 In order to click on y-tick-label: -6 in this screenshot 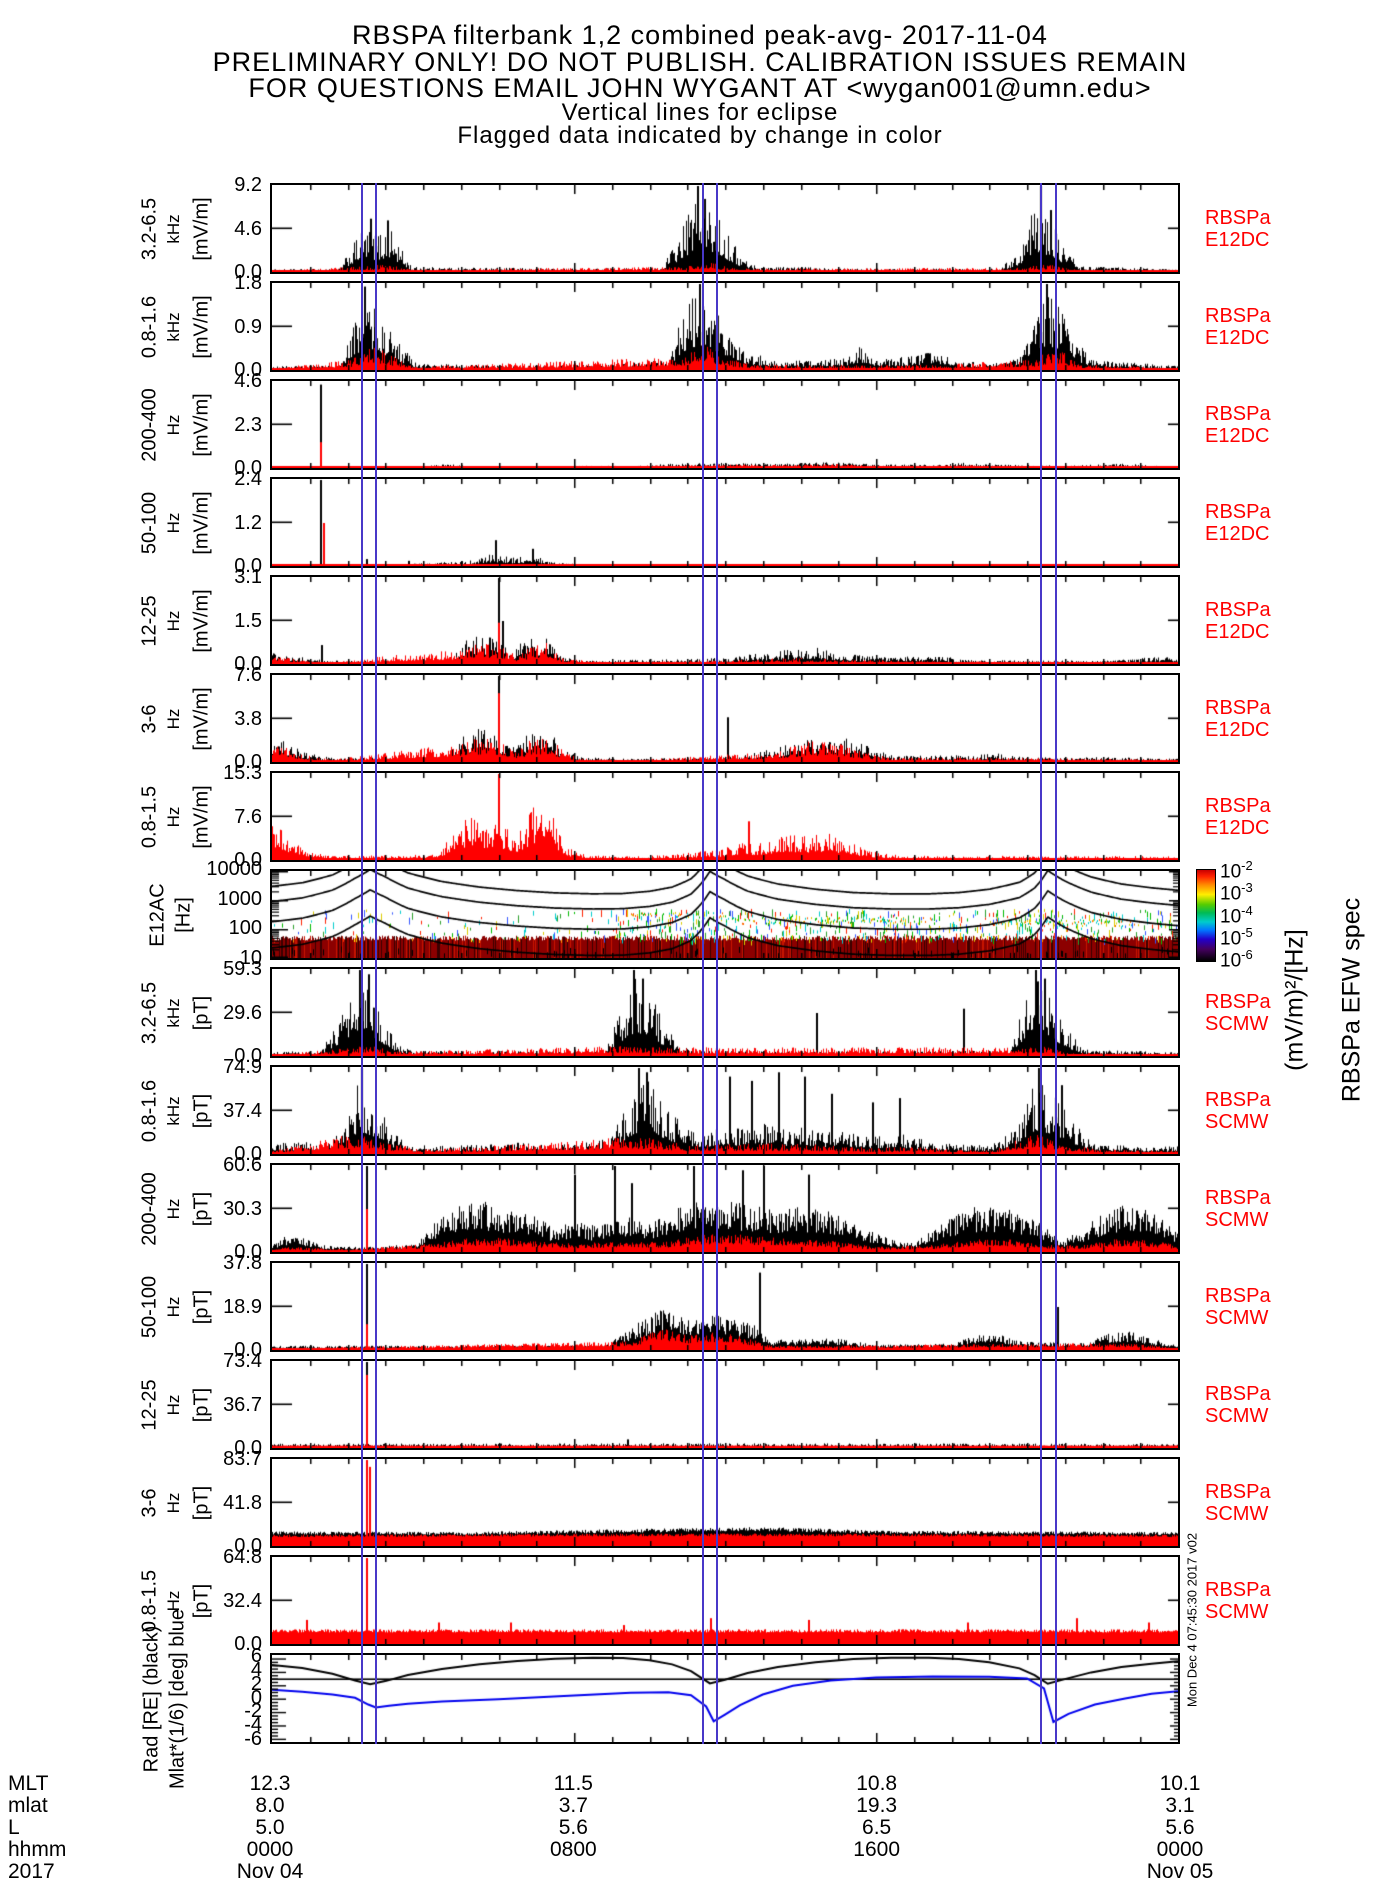, I will do `click(253, 1738)`.